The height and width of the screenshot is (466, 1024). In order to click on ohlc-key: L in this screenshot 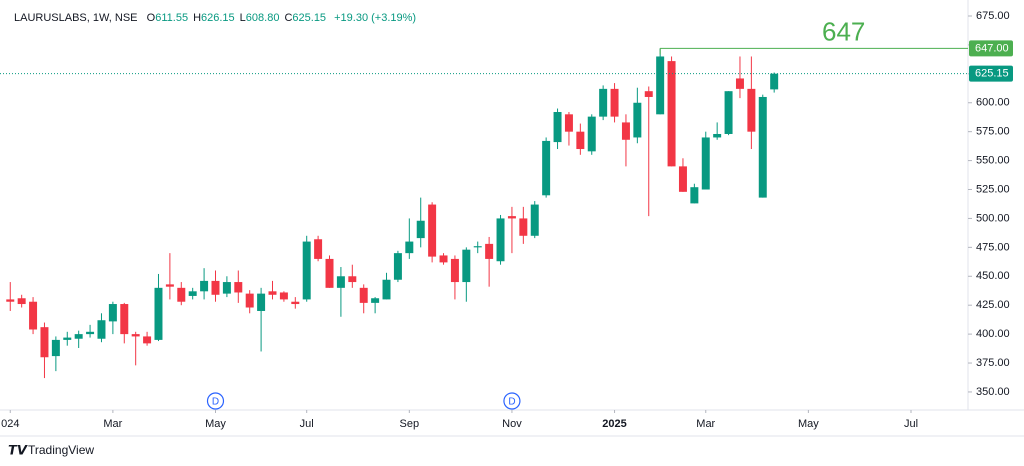, I will do `click(242, 18)`.